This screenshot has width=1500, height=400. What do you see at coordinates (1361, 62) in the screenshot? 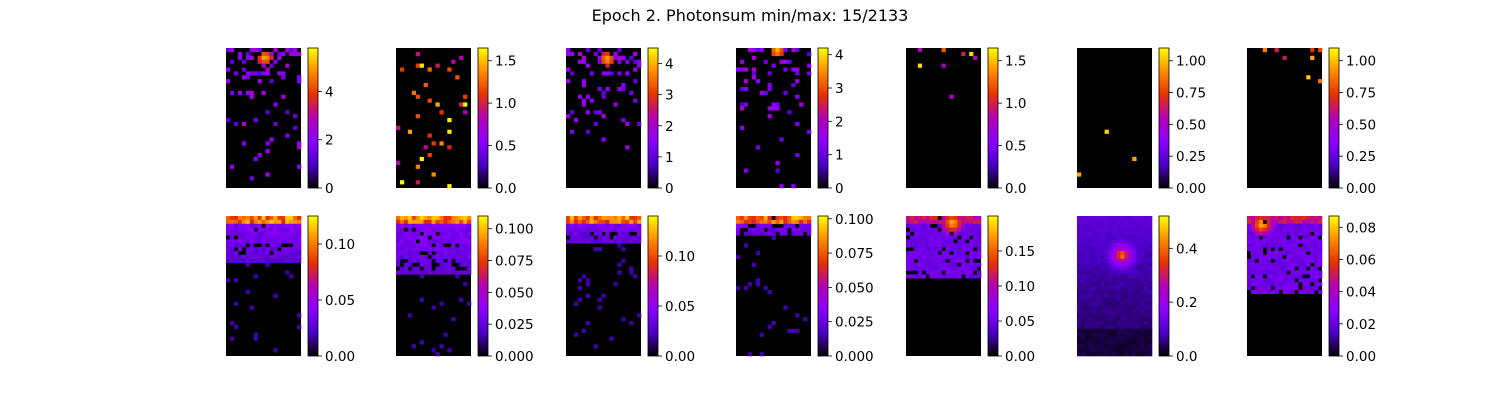
I see `colorbar-tick-label: 1.00` at bounding box center [1361, 62].